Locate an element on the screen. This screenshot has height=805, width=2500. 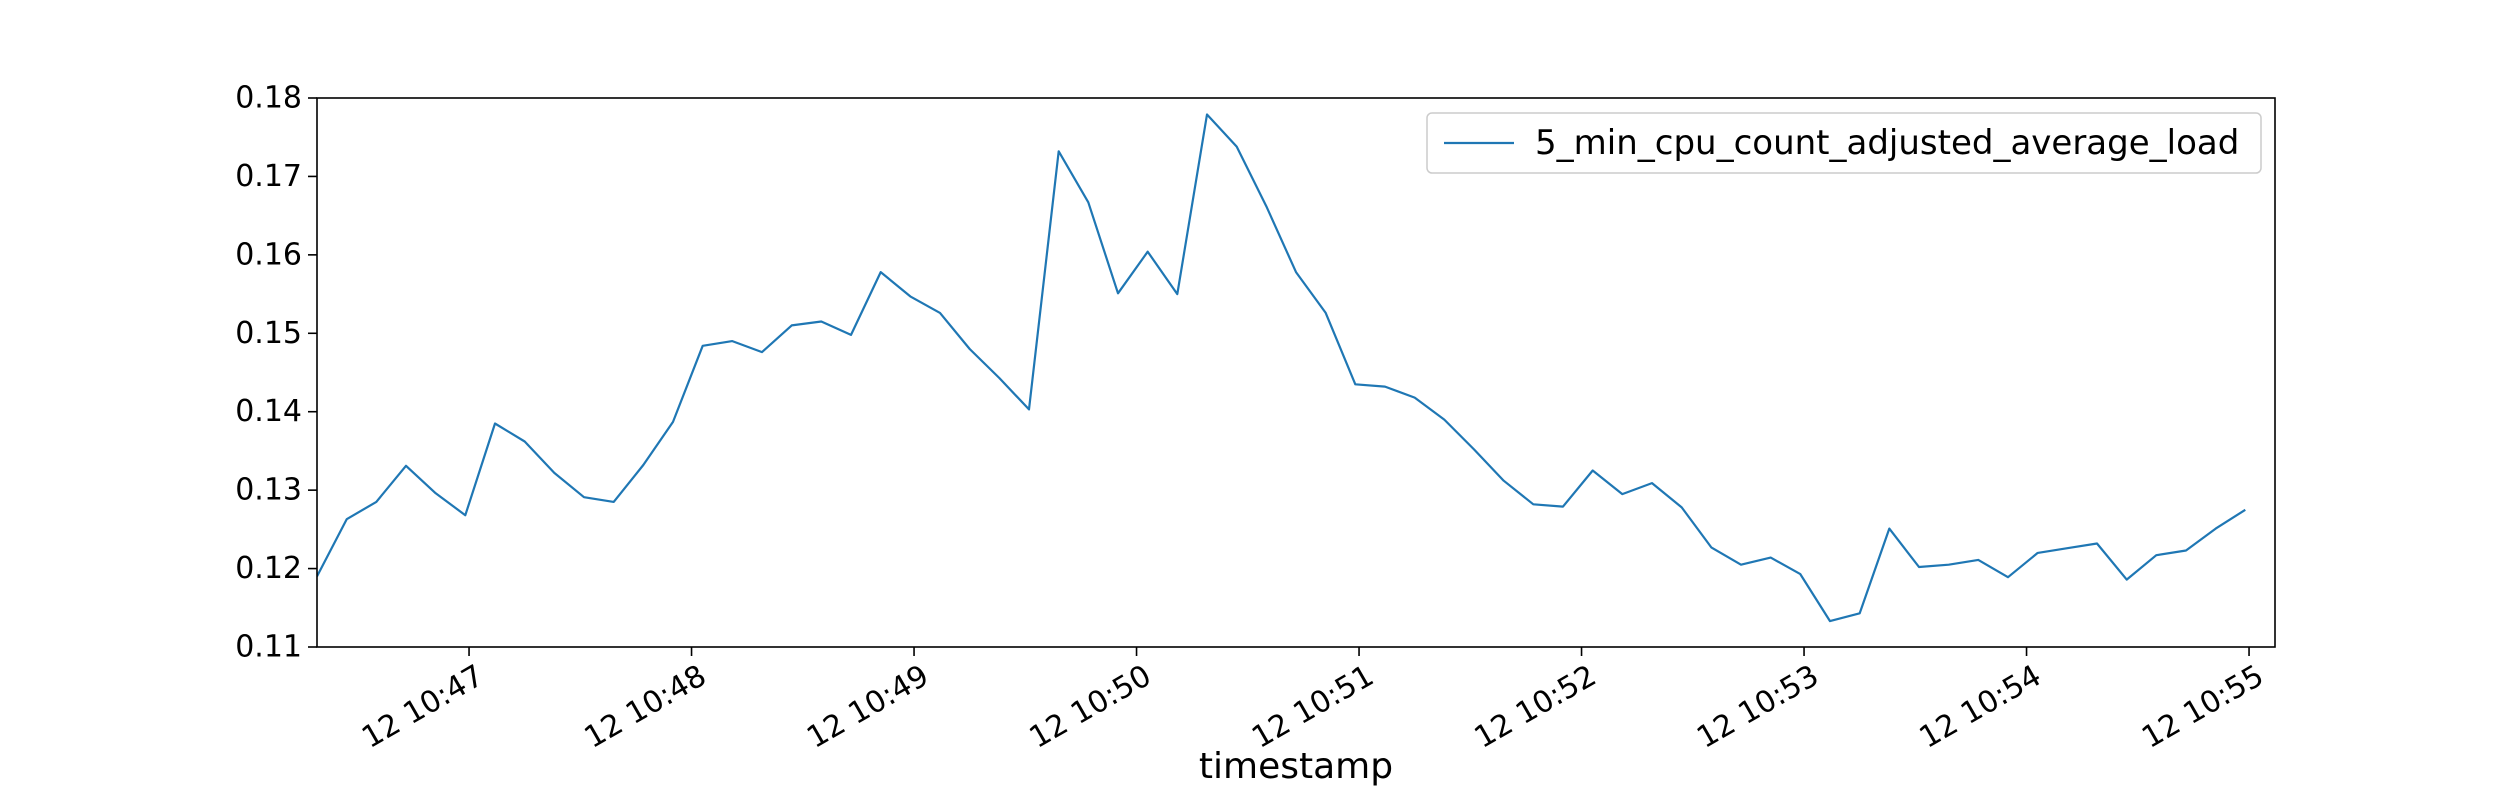
y-tick-label: 0.14 is located at coordinates (268, 411).